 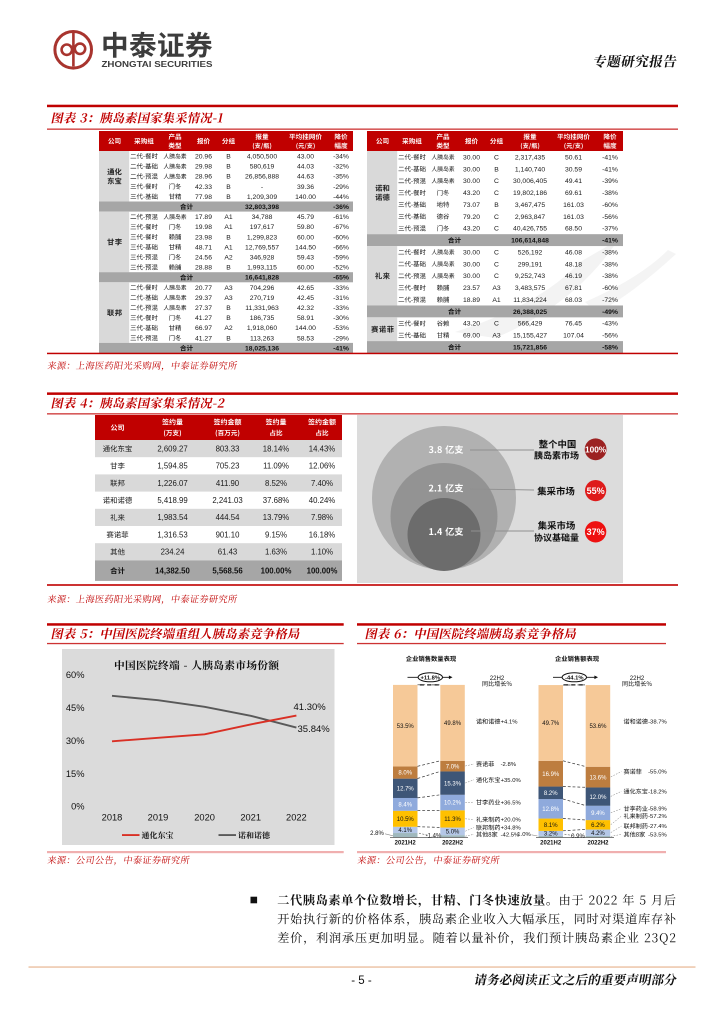 I want to click on svg-text: 2022, so click(x=296, y=817).